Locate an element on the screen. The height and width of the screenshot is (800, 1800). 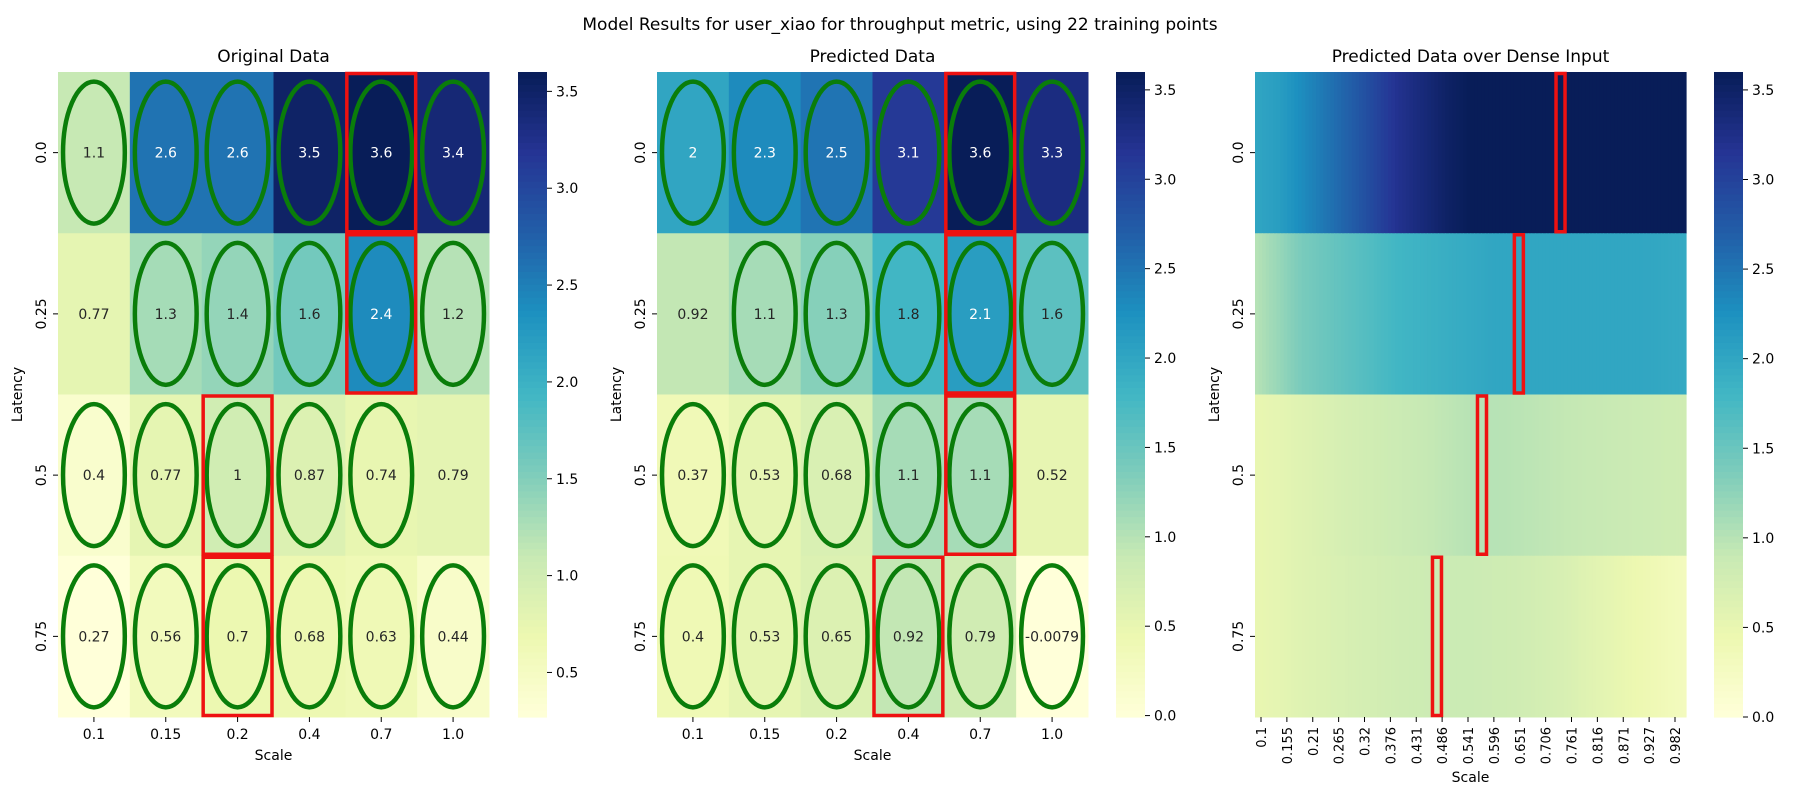
colorbar-tick-label: 3.0 is located at coordinates (1165, 180).